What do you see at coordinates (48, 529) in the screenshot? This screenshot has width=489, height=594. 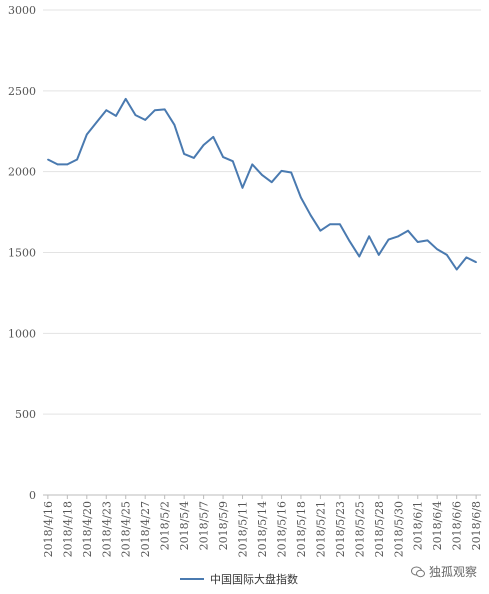 I see `x-tick-label: 2018/4/16` at bounding box center [48, 529].